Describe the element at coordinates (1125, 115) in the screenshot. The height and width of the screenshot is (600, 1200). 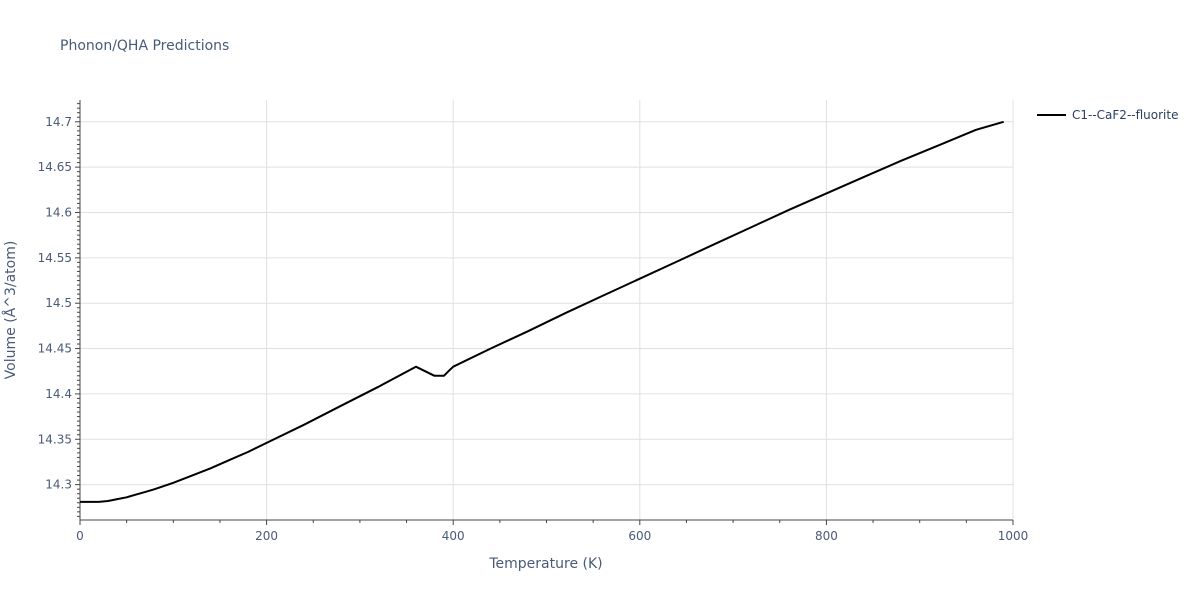
I see `legend-label: C1--CaF2--fluorite` at that location.